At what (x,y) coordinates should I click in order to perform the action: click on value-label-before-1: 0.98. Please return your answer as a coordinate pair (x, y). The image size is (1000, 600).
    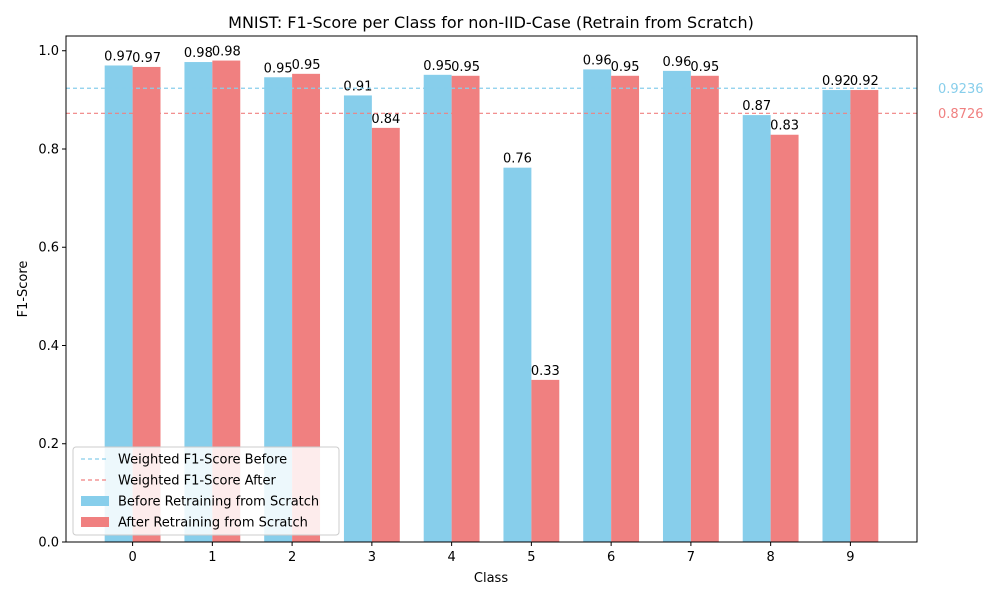
    Looking at the image, I should click on (198, 53).